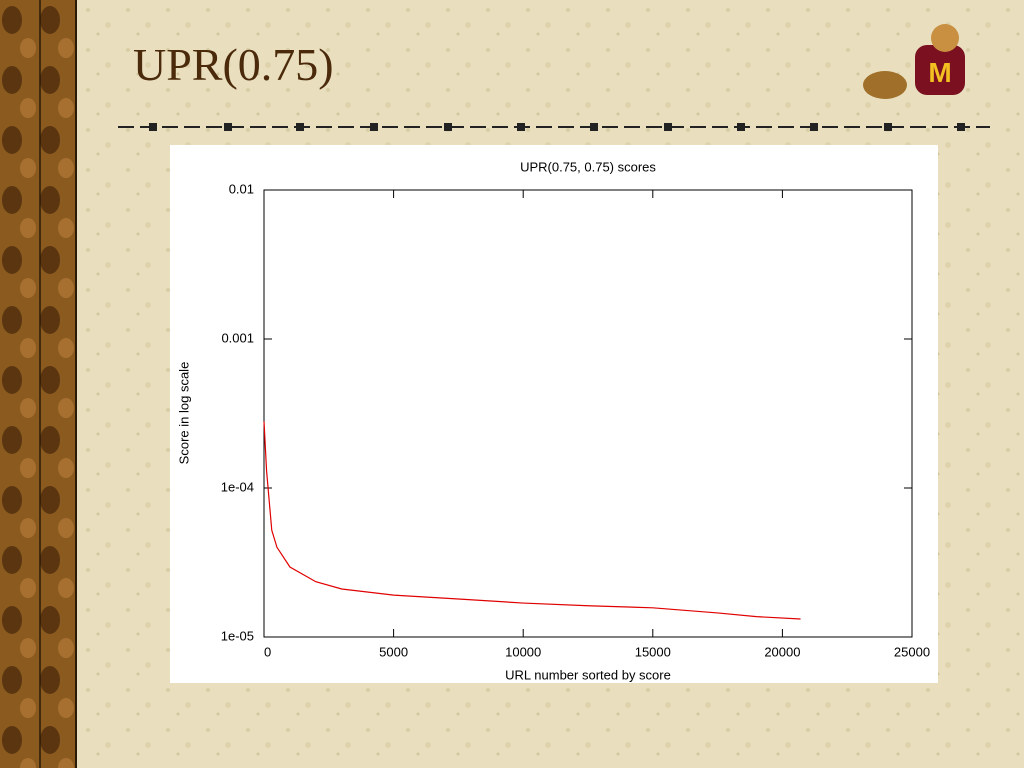 This screenshot has height=773, width=1024. Describe the element at coordinates (38, 384) in the screenshot. I see `side-strip` at that location.